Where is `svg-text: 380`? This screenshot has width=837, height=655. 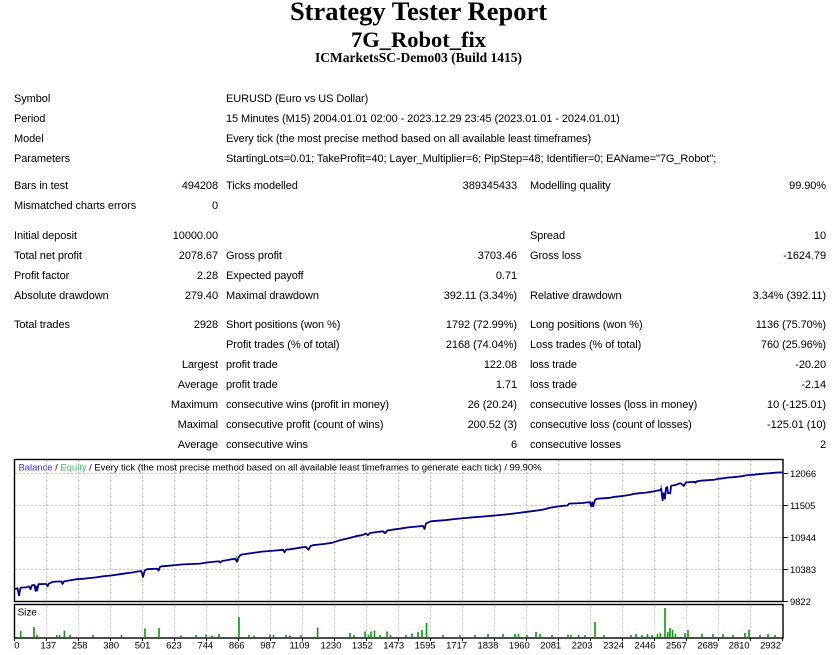 svg-text: 380 is located at coordinates (111, 646).